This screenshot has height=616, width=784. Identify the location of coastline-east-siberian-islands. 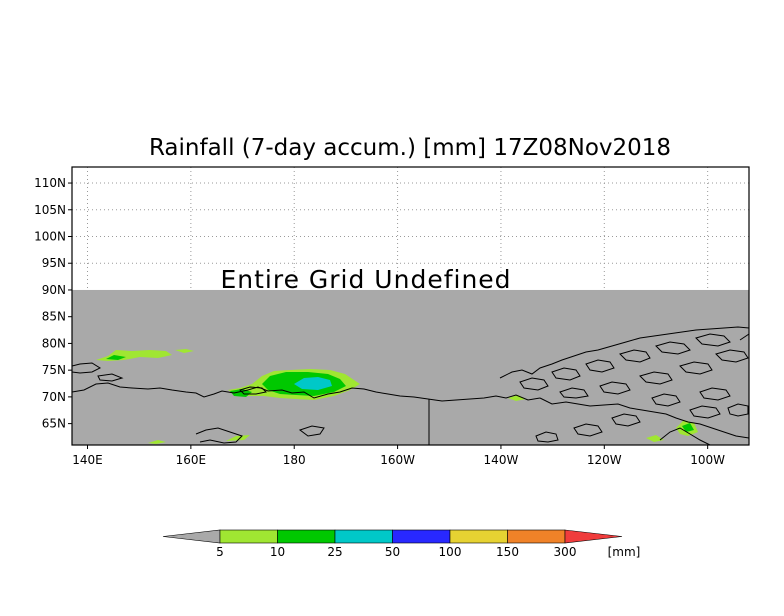
(87, 368).